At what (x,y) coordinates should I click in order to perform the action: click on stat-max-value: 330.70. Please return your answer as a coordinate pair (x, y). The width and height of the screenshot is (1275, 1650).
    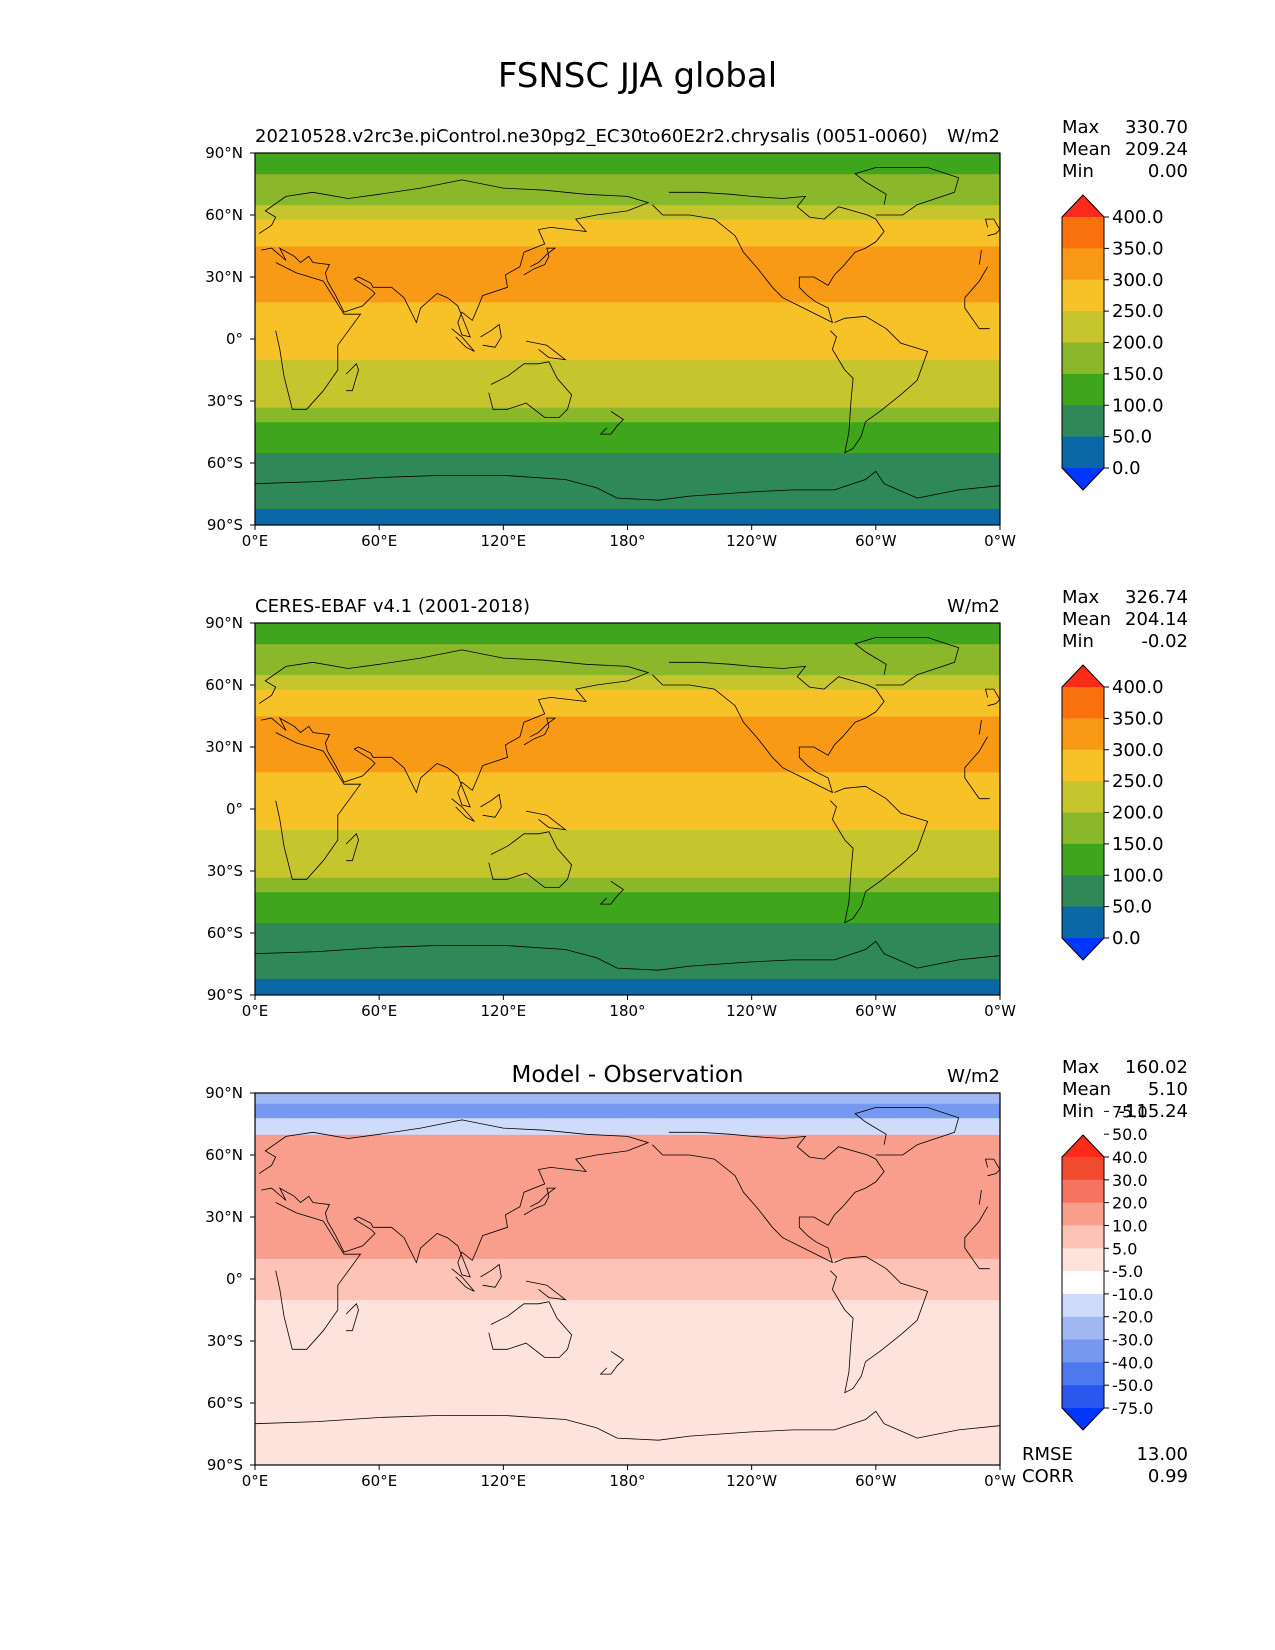
    Looking at the image, I should click on (1156, 127).